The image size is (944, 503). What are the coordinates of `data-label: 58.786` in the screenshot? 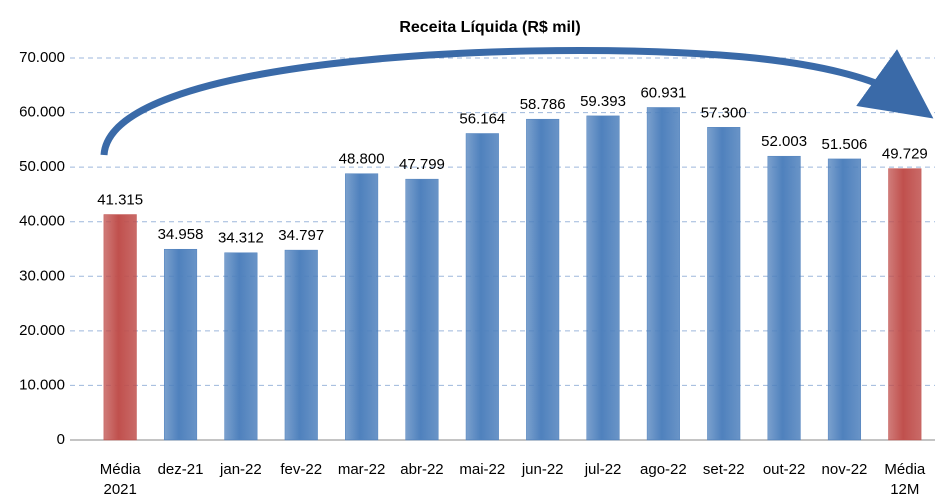 It's located at (543, 104).